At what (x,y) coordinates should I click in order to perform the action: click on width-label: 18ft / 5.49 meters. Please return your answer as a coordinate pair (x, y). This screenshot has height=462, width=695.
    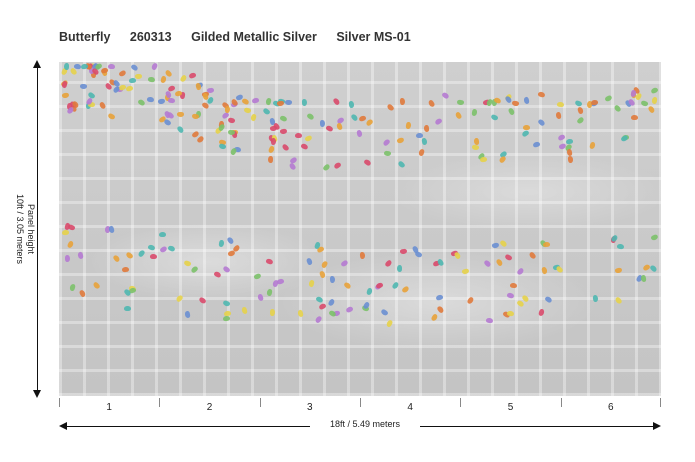
    Looking at the image, I should click on (365, 424).